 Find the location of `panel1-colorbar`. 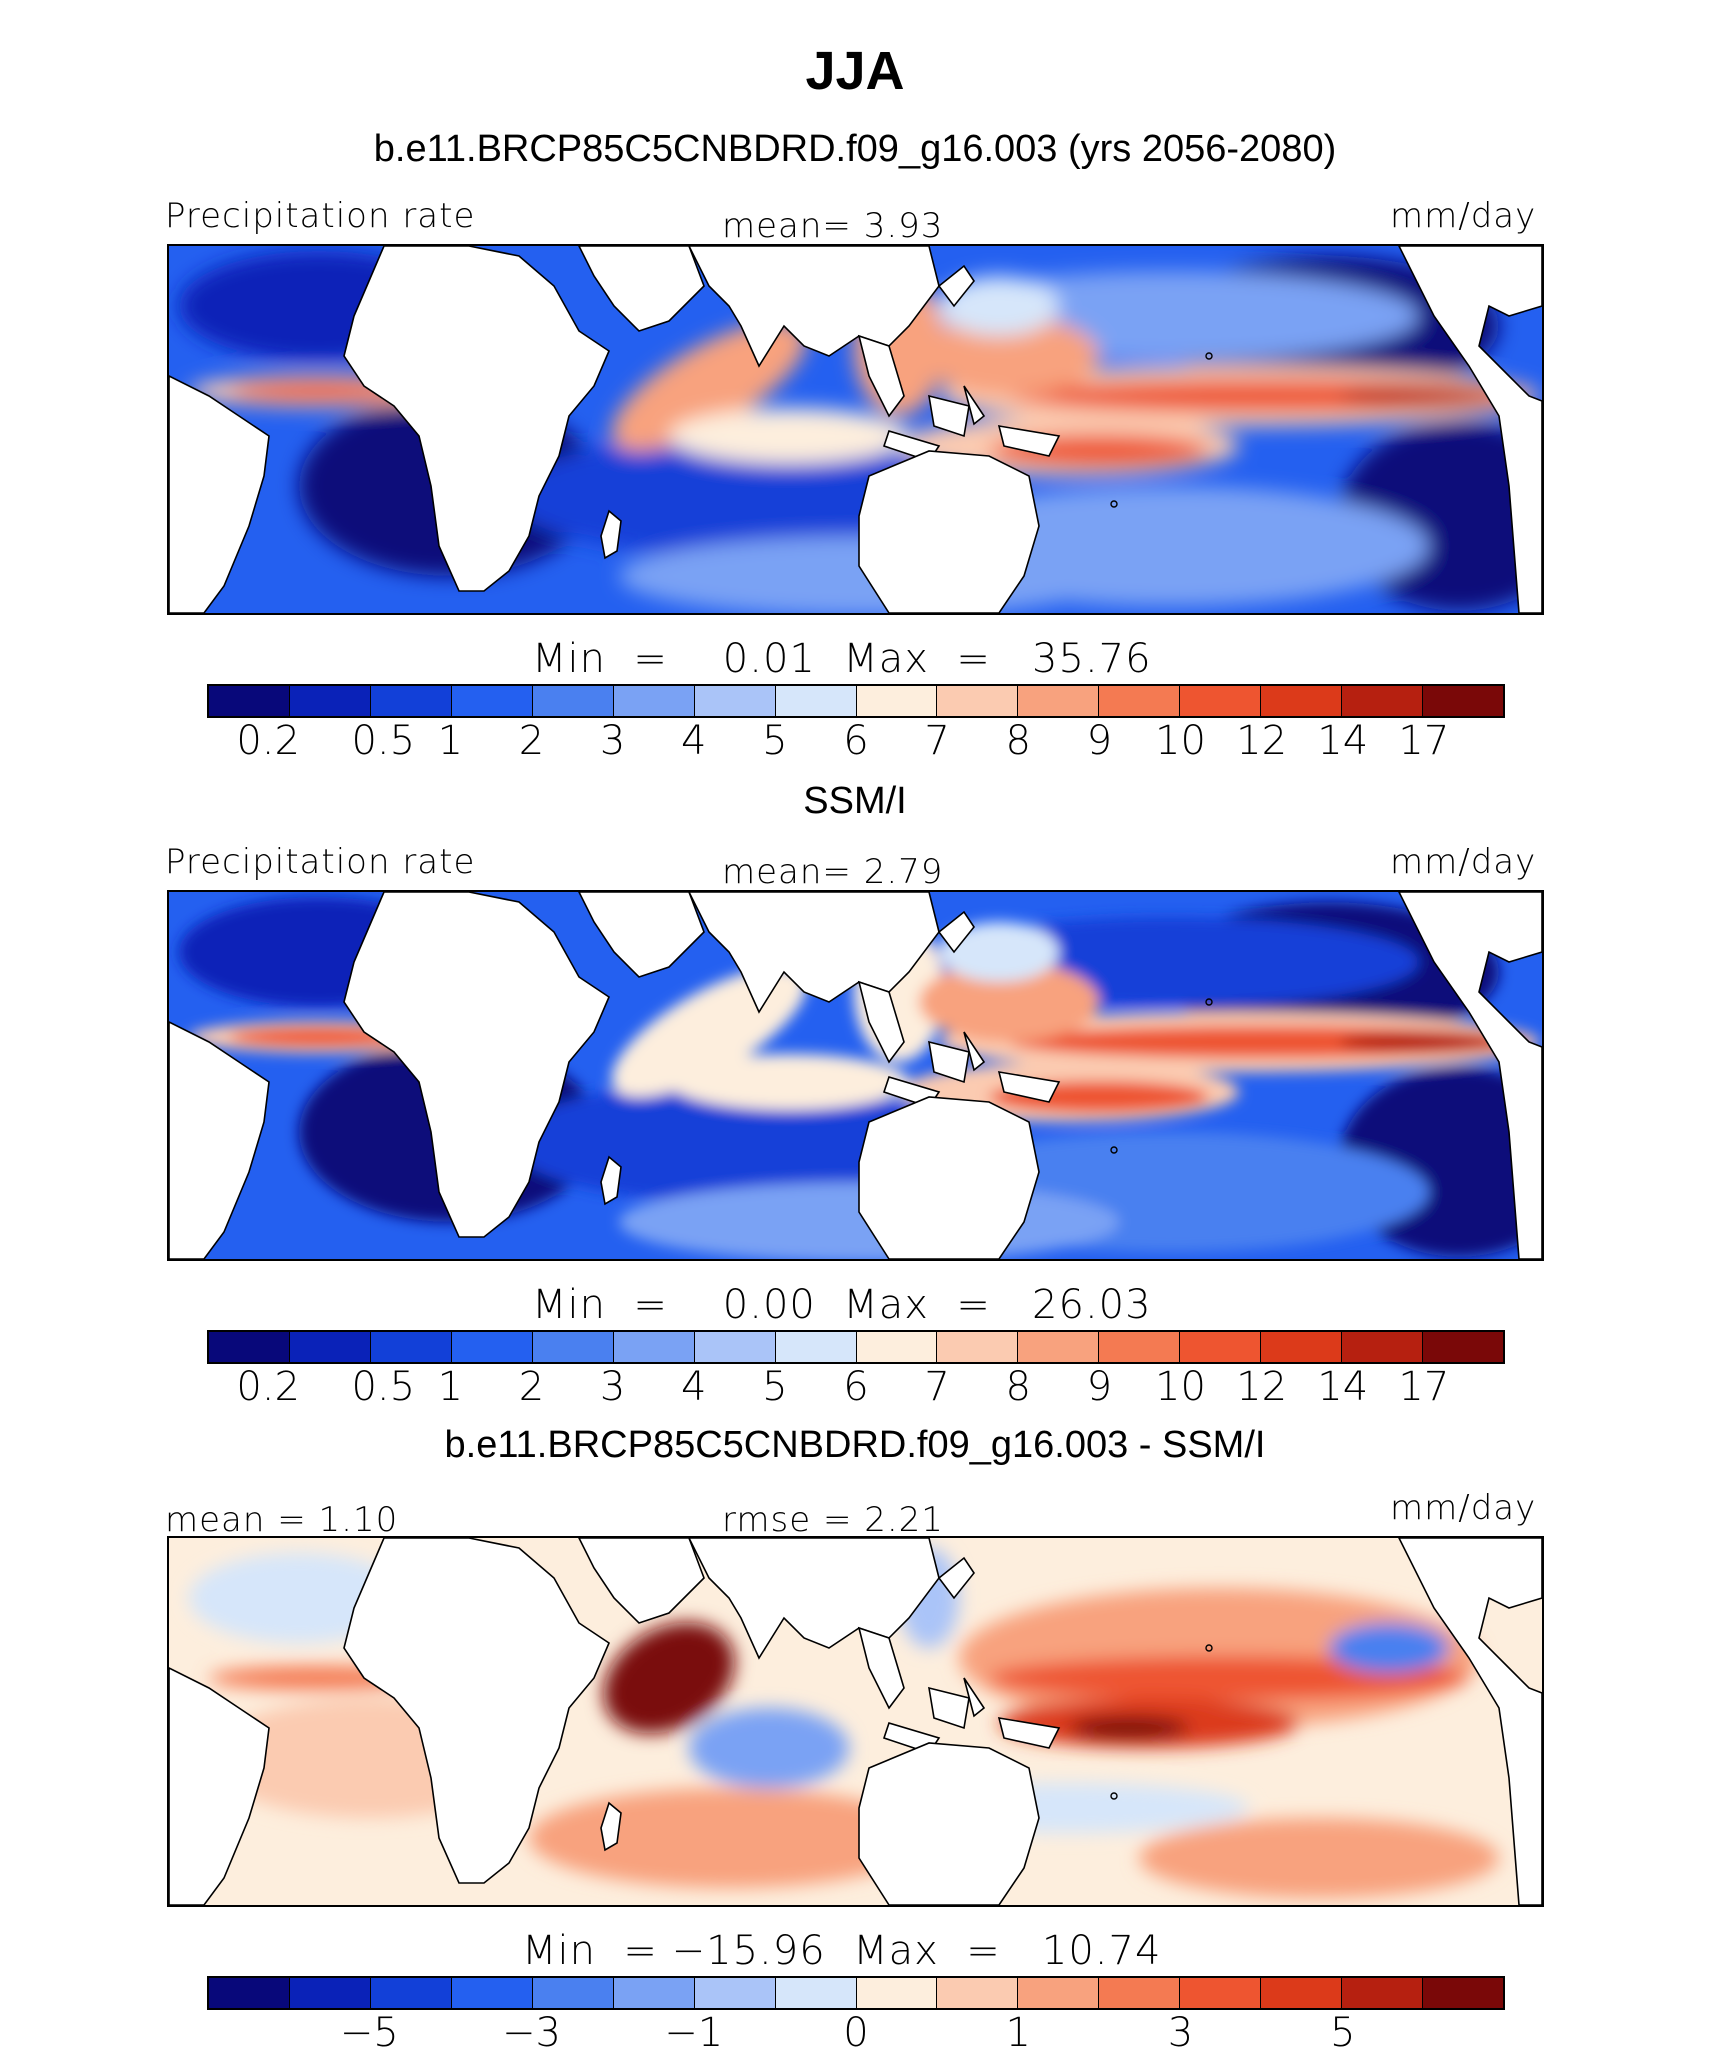

panel1-colorbar is located at coordinates (856, 701).